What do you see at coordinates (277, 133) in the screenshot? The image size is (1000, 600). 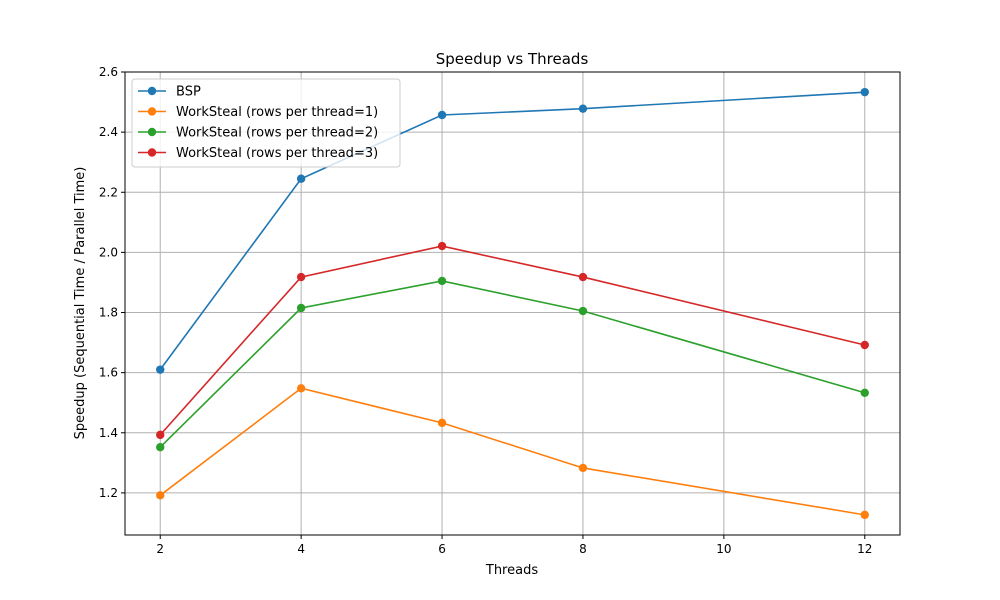 I see `legend-label: WorkSteal (rows per thread=2)` at bounding box center [277, 133].